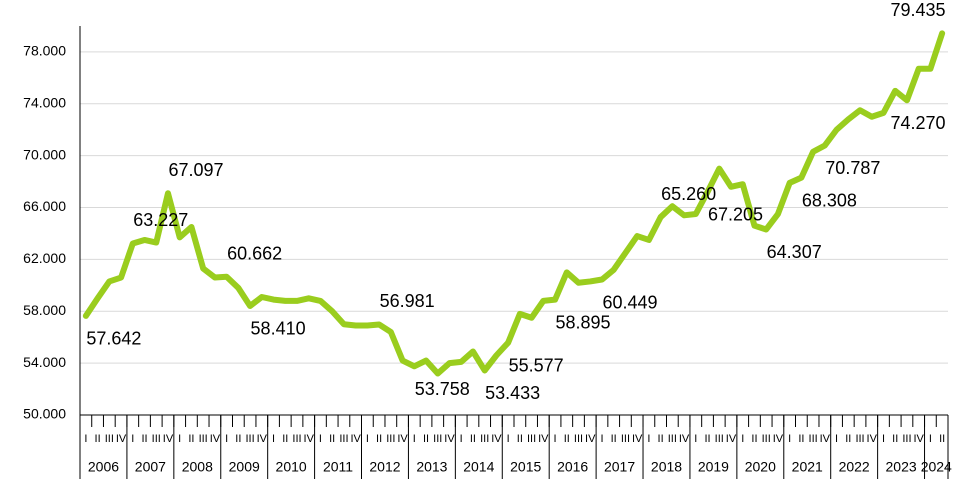 The height and width of the screenshot is (484, 953). Describe the element at coordinates (244, 467) in the screenshot. I see `year-label: 2009` at that location.